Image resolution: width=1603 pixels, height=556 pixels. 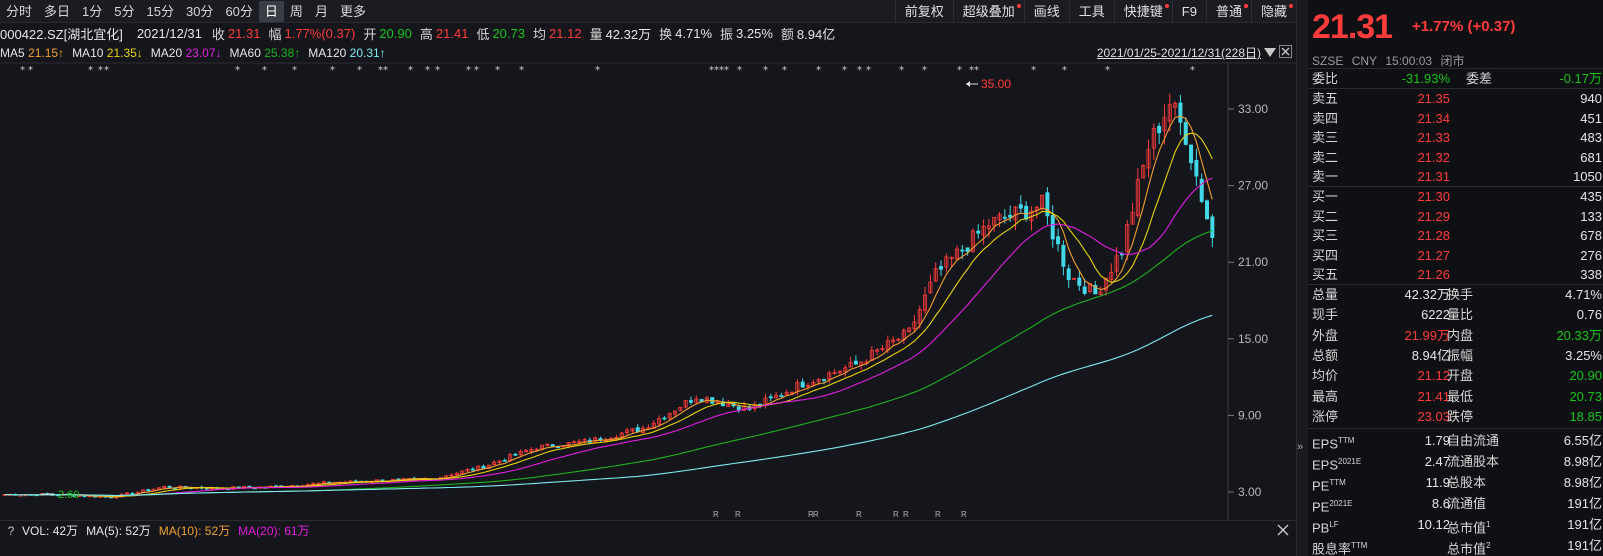 I want to click on bid-row-3: 买四 21.27 276, so click(x=1457, y=255).